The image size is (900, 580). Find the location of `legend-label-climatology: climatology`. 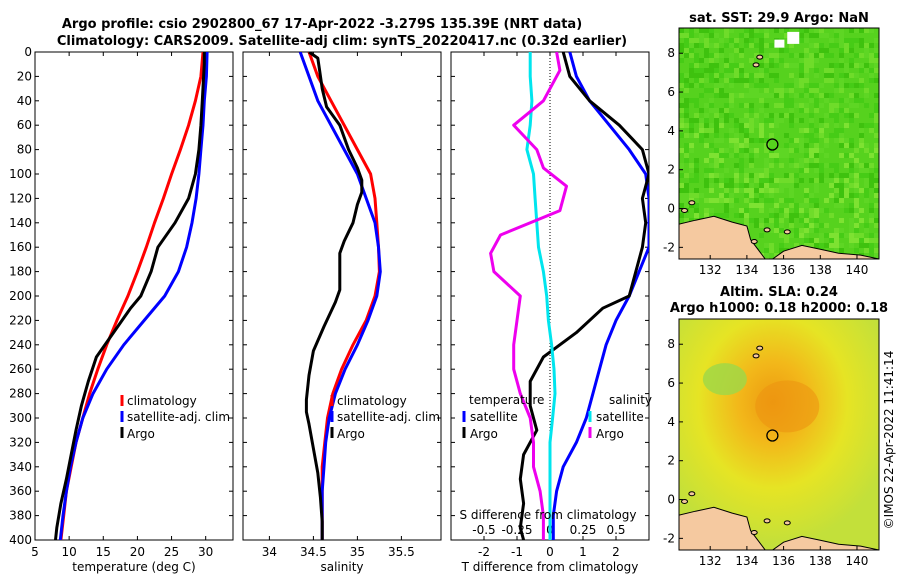

legend-label-climatology: climatology is located at coordinates (372, 401).